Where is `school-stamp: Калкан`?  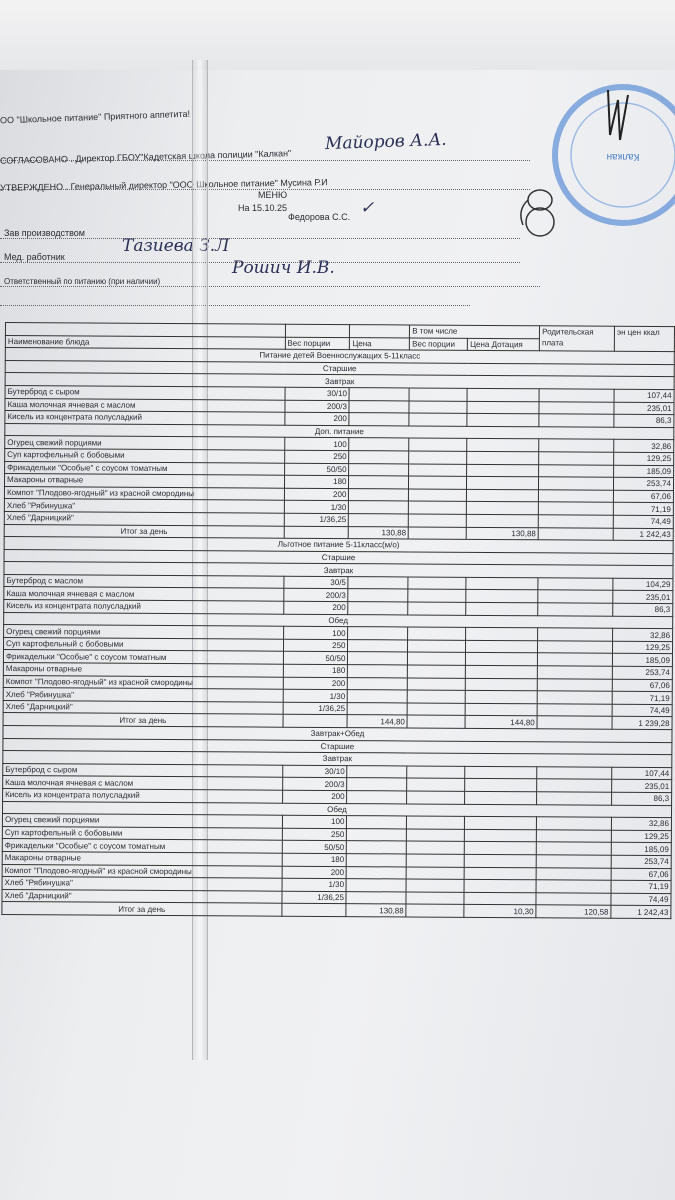
school-stamp: Калкан is located at coordinates (613, 155).